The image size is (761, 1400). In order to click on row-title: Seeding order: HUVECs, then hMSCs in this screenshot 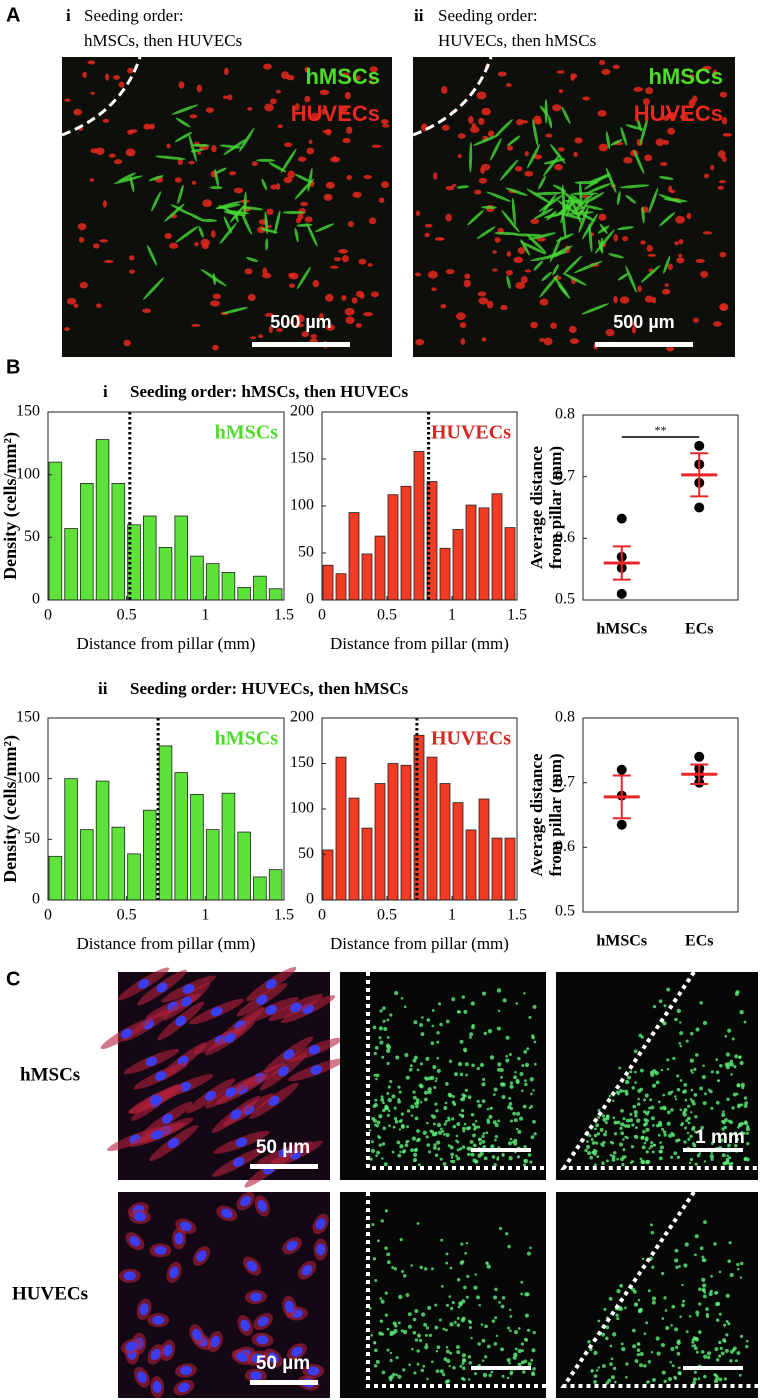, I will do `click(269, 688)`.